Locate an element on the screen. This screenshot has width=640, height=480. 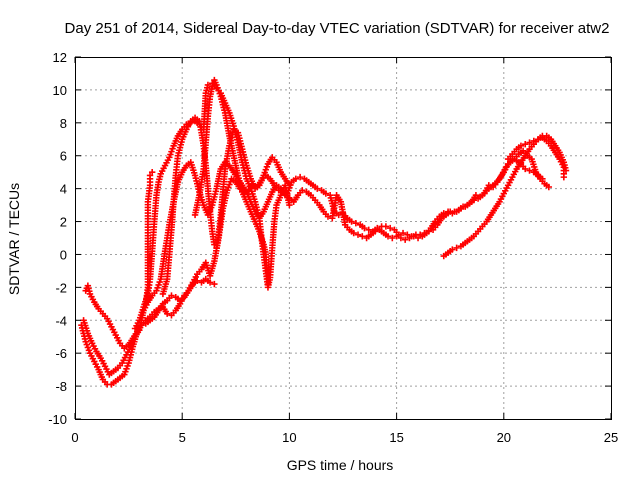
x-tick-label: 5 is located at coordinates (182, 437).